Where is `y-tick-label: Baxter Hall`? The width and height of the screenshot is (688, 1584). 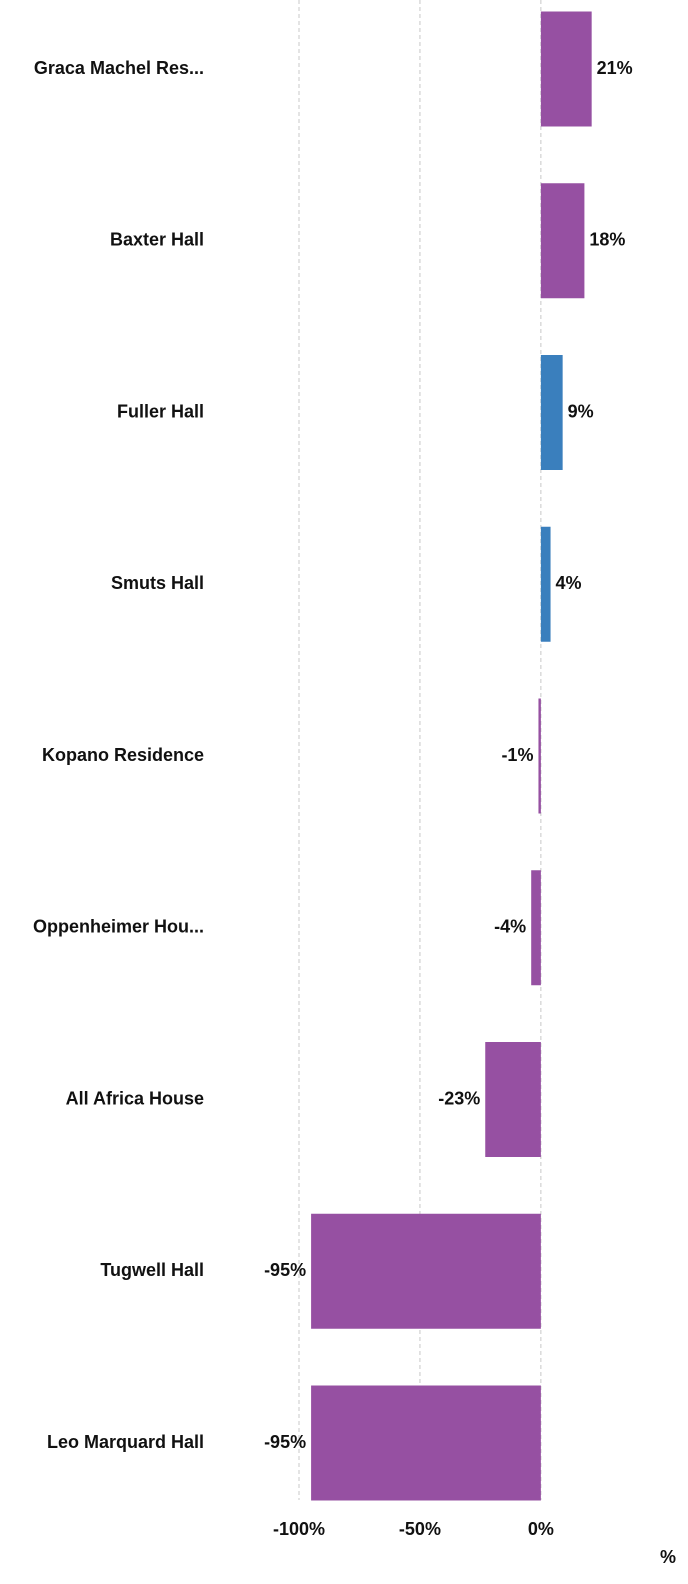
y-tick-label: Baxter Hall is located at coordinates (157, 240).